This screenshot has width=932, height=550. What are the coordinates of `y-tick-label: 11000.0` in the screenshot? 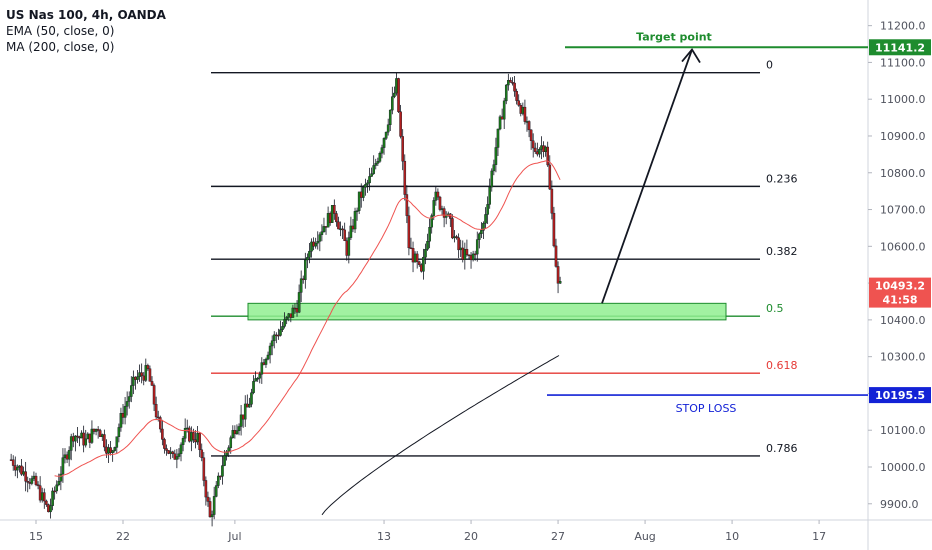 It's located at (903, 99).